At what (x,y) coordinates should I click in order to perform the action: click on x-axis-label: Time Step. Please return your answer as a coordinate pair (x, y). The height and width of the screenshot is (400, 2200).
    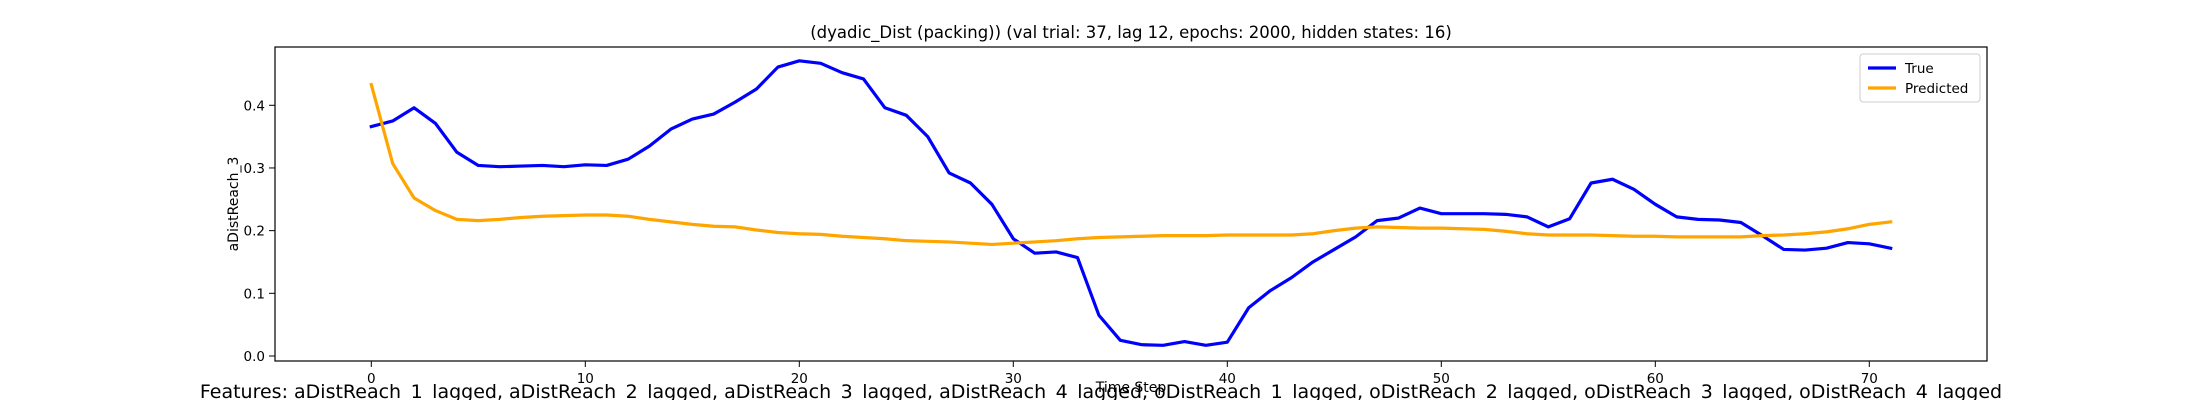
    Looking at the image, I should click on (1131, 388).